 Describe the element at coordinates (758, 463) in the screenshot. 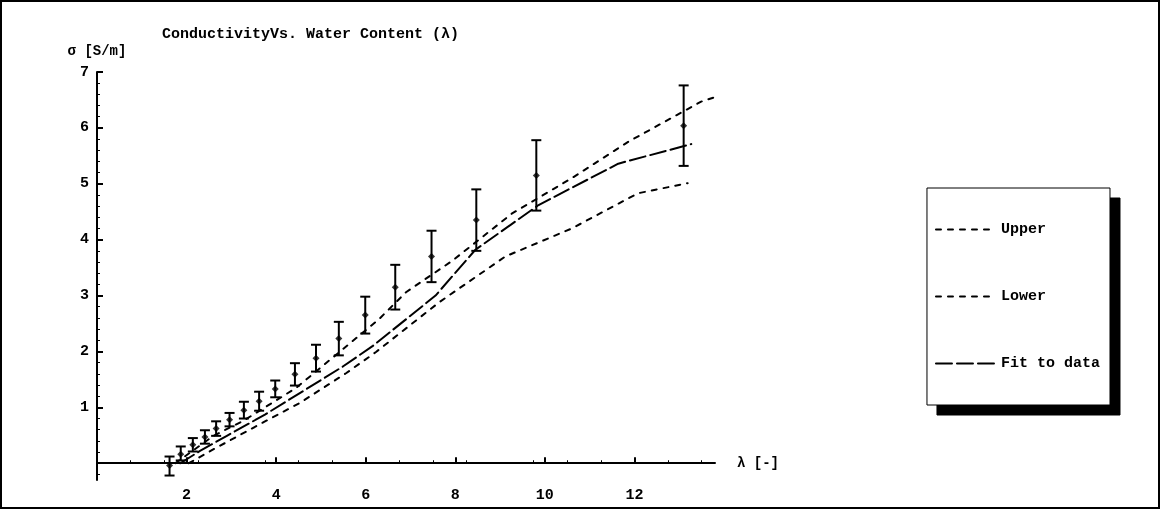

I see `x-axis-title: λ [-]` at that location.